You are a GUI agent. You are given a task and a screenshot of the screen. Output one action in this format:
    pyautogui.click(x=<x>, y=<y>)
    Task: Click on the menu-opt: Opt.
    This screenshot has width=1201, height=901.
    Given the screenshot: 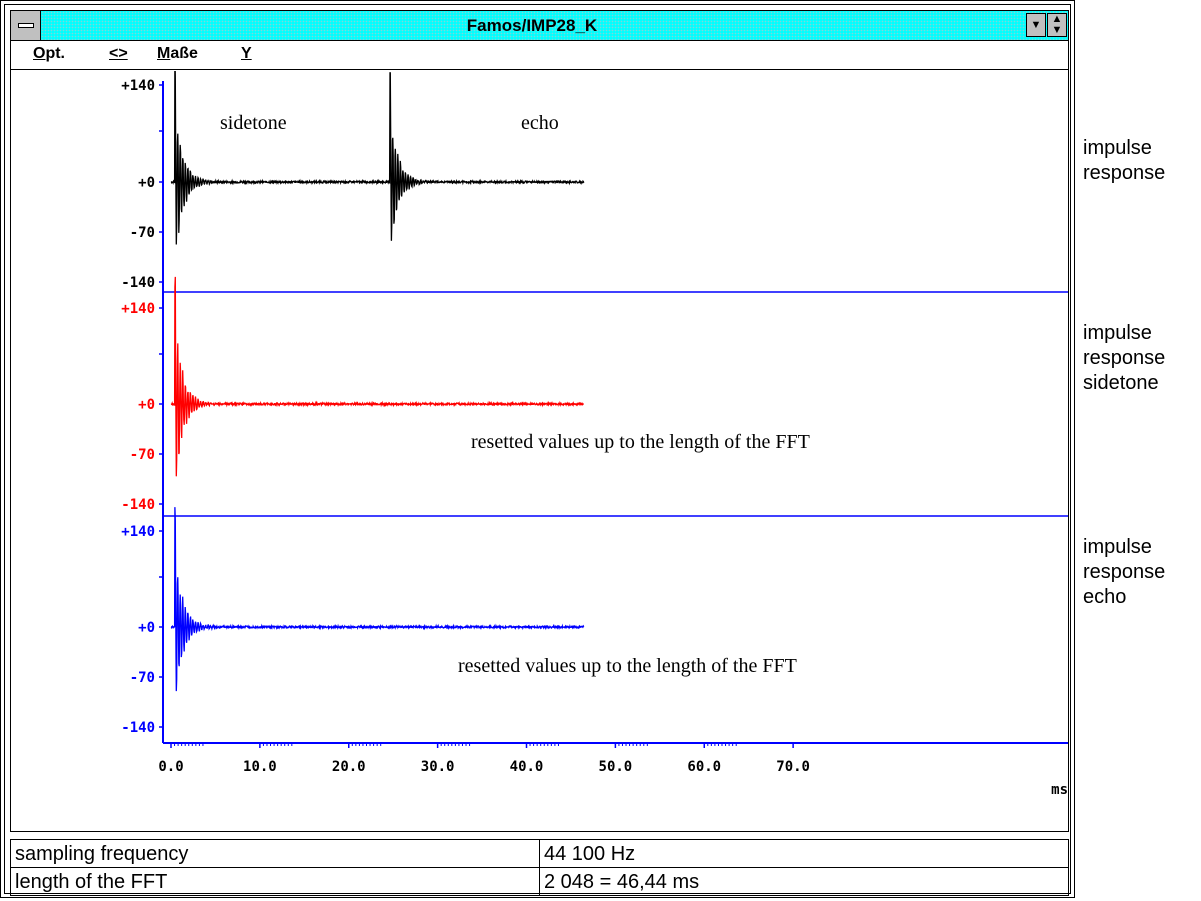 What is the action you would take?
    pyautogui.click(x=49, y=54)
    